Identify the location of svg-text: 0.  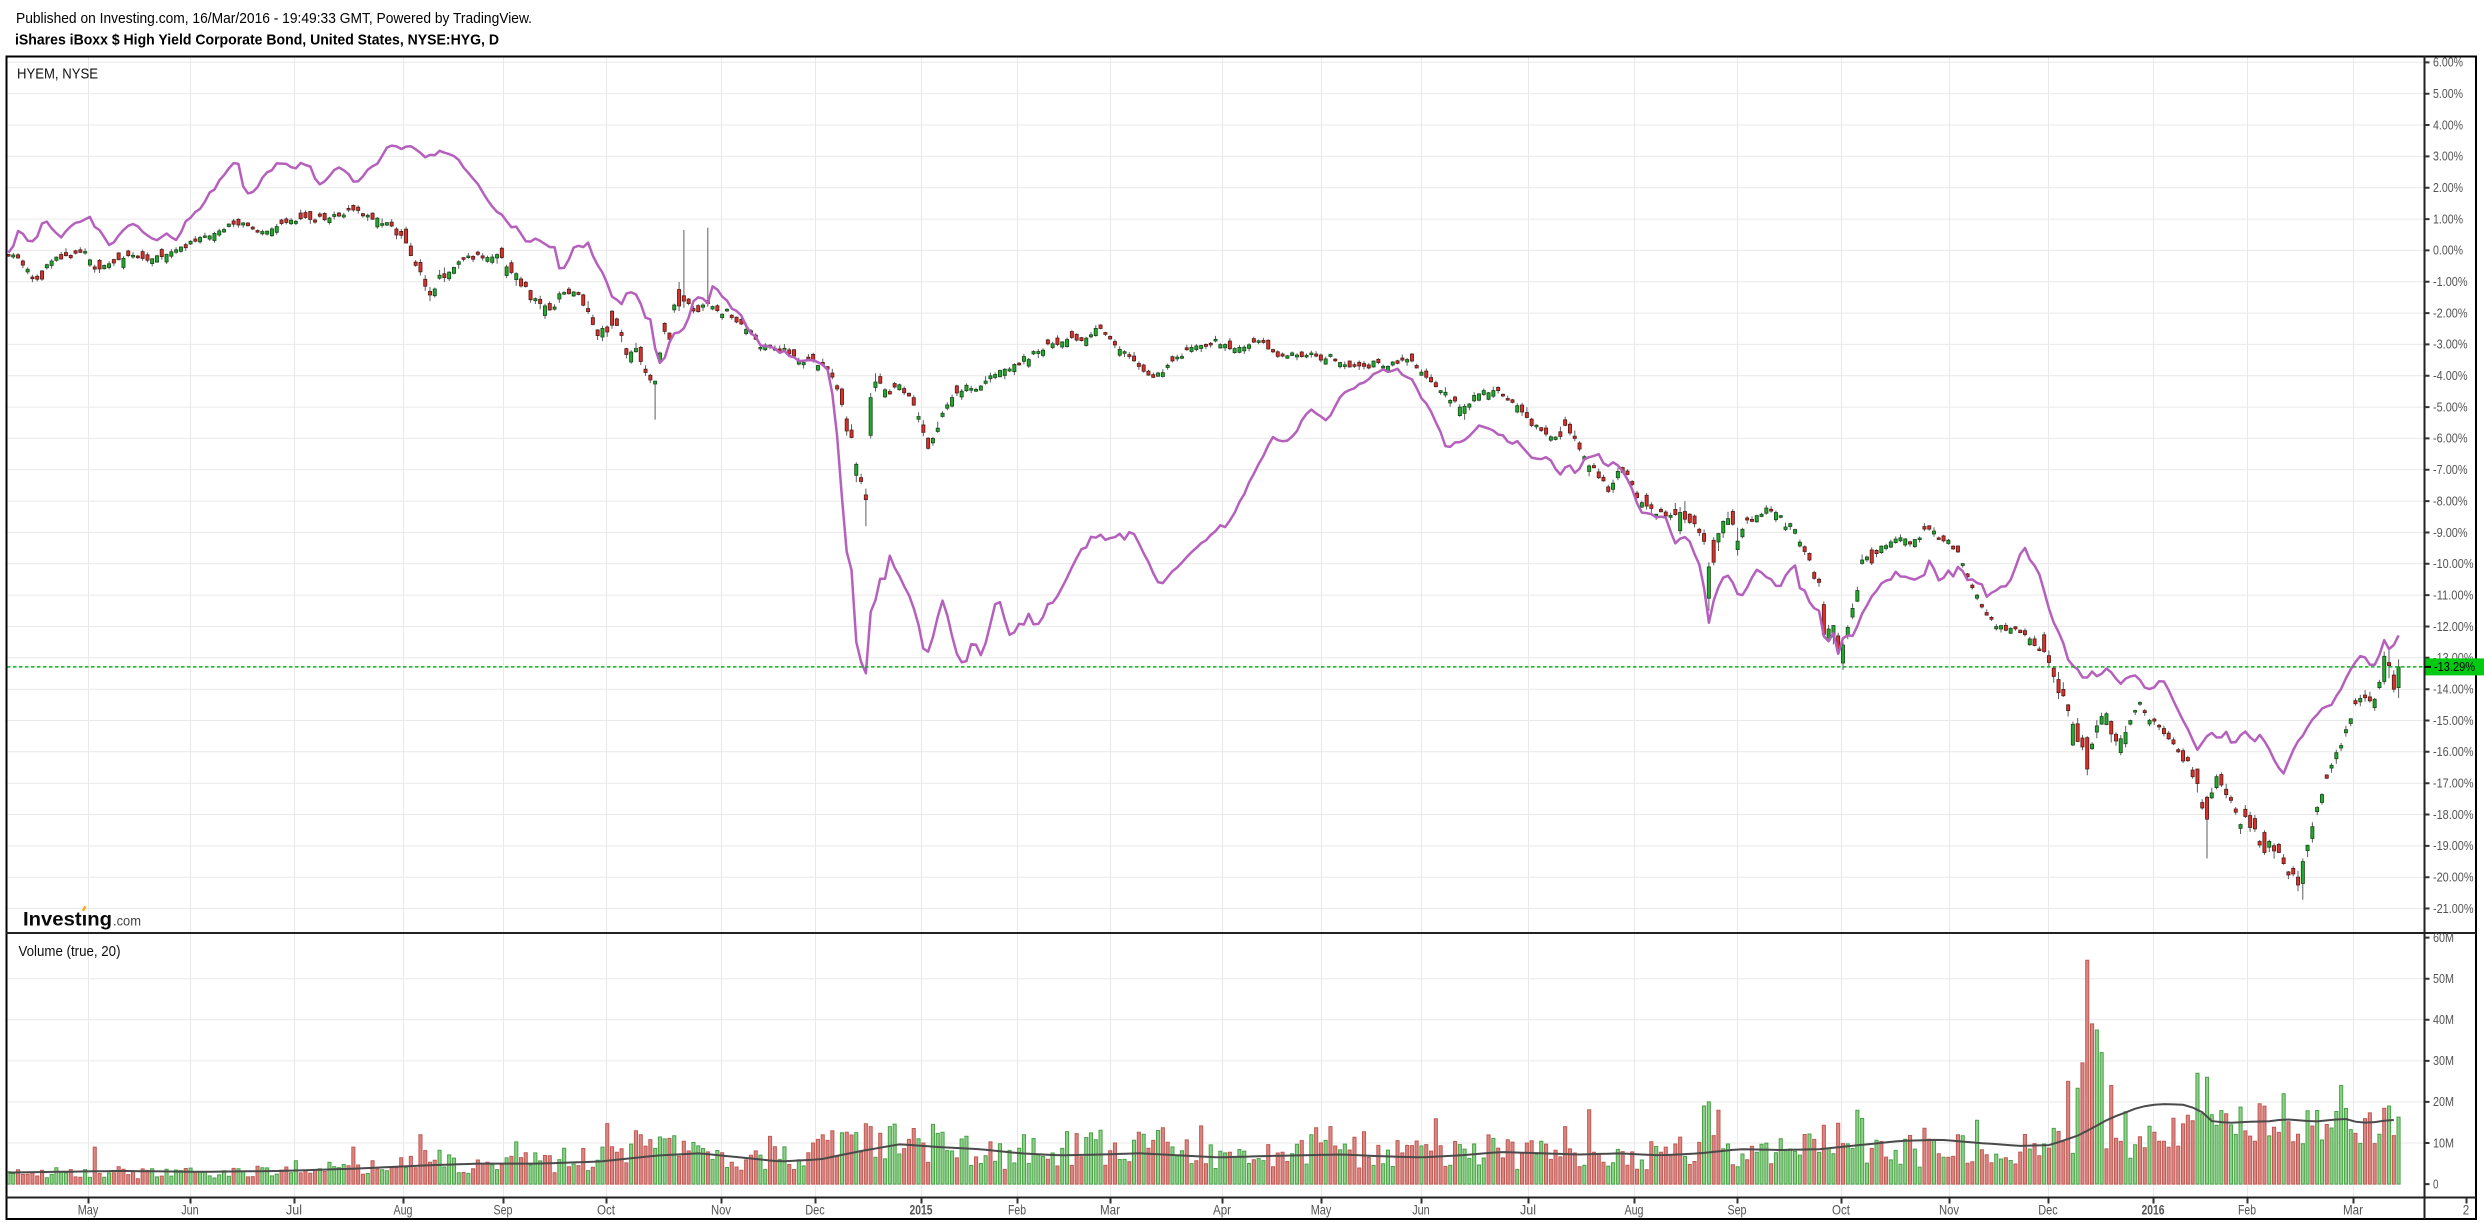
(2436, 1184).